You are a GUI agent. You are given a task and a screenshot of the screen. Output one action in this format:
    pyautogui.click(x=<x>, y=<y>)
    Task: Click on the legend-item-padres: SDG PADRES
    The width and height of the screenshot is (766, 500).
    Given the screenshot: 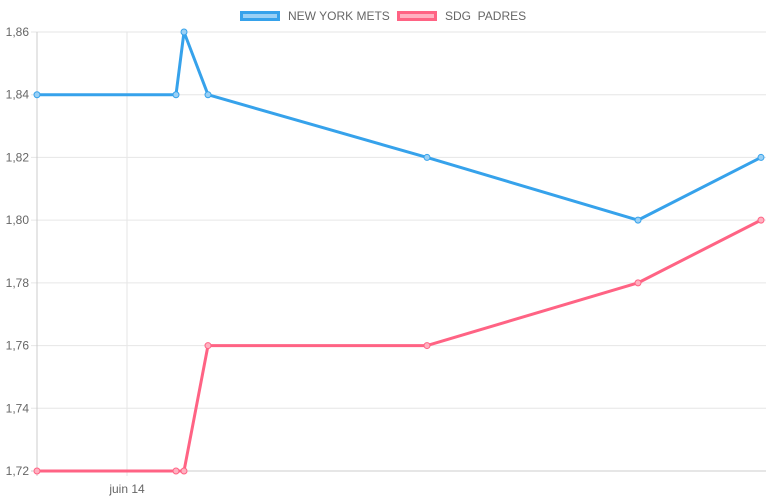 What is the action you would take?
    pyautogui.click(x=461, y=16)
    